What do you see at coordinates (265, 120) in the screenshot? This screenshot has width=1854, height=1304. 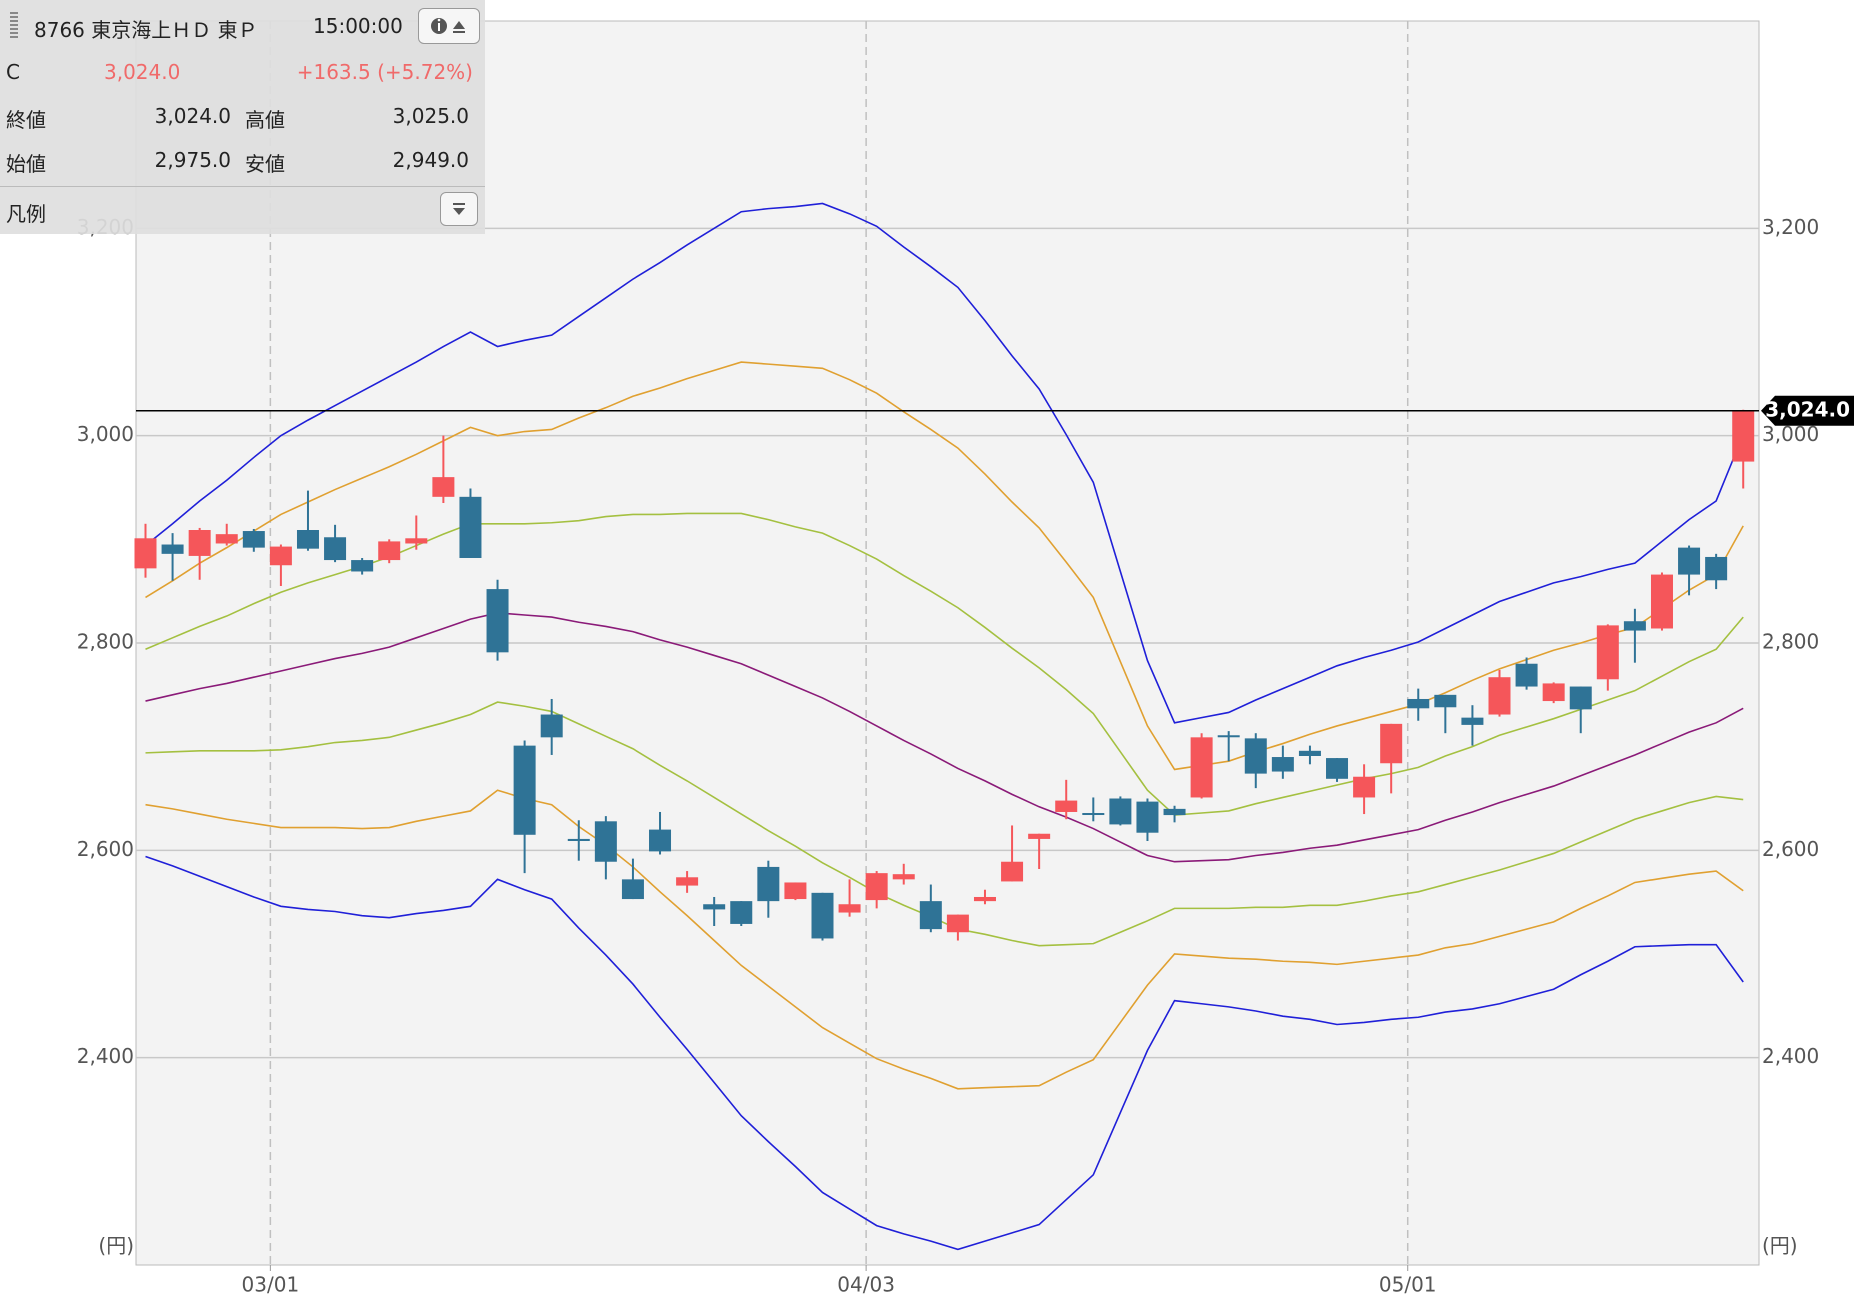 I see `label: 高値` at bounding box center [265, 120].